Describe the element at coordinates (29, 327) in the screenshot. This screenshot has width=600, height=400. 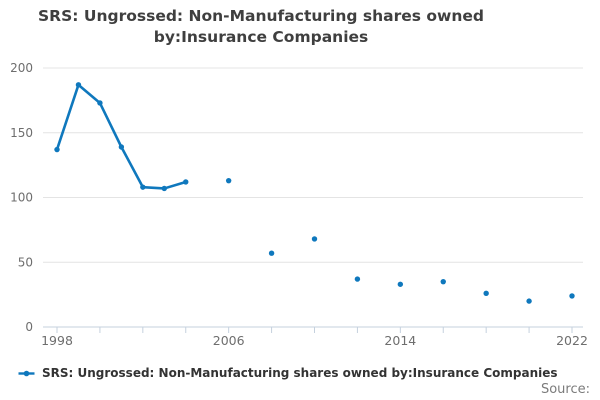
I see `y-axis-label: 0` at that location.